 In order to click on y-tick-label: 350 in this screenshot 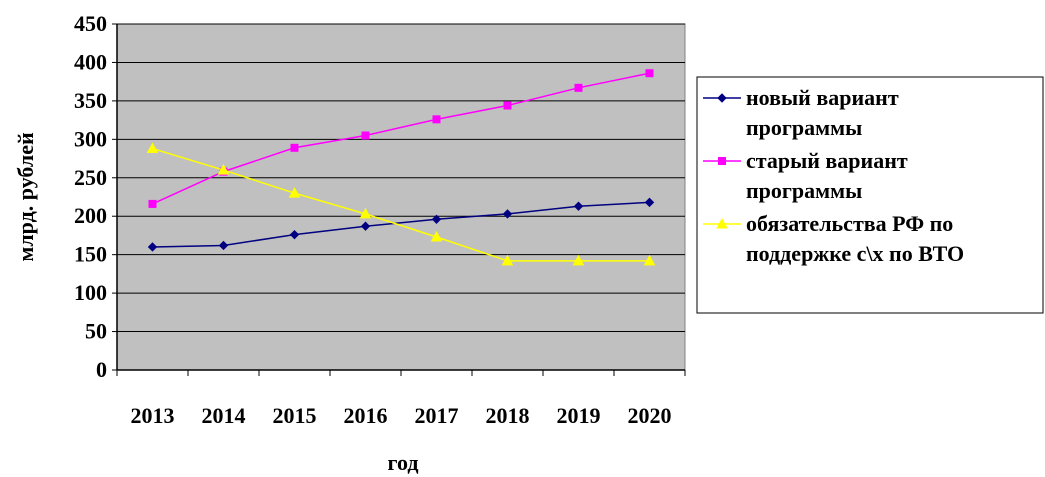, I will do `click(90, 100)`.